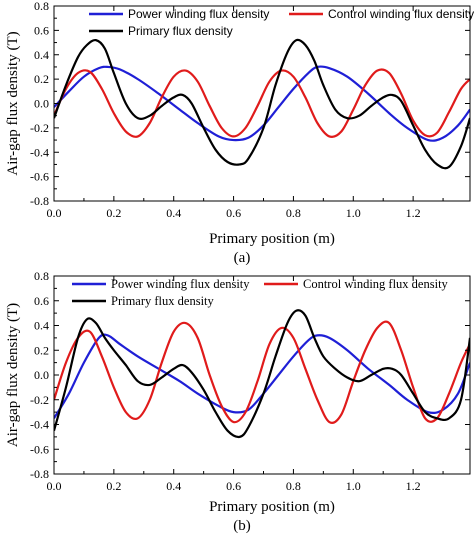 The width and height of the screenshot is (474, 536). I want to click on panel-caption: (b), so click(242, 526).